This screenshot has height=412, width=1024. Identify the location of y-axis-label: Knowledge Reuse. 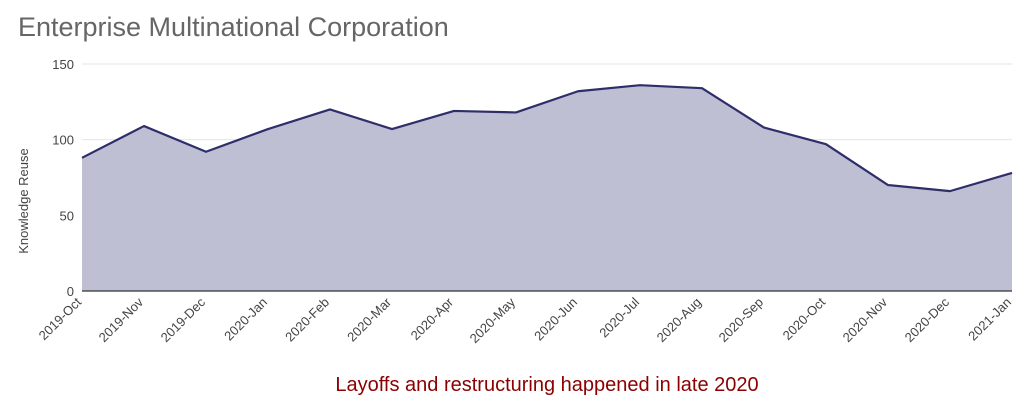
(23, 201).